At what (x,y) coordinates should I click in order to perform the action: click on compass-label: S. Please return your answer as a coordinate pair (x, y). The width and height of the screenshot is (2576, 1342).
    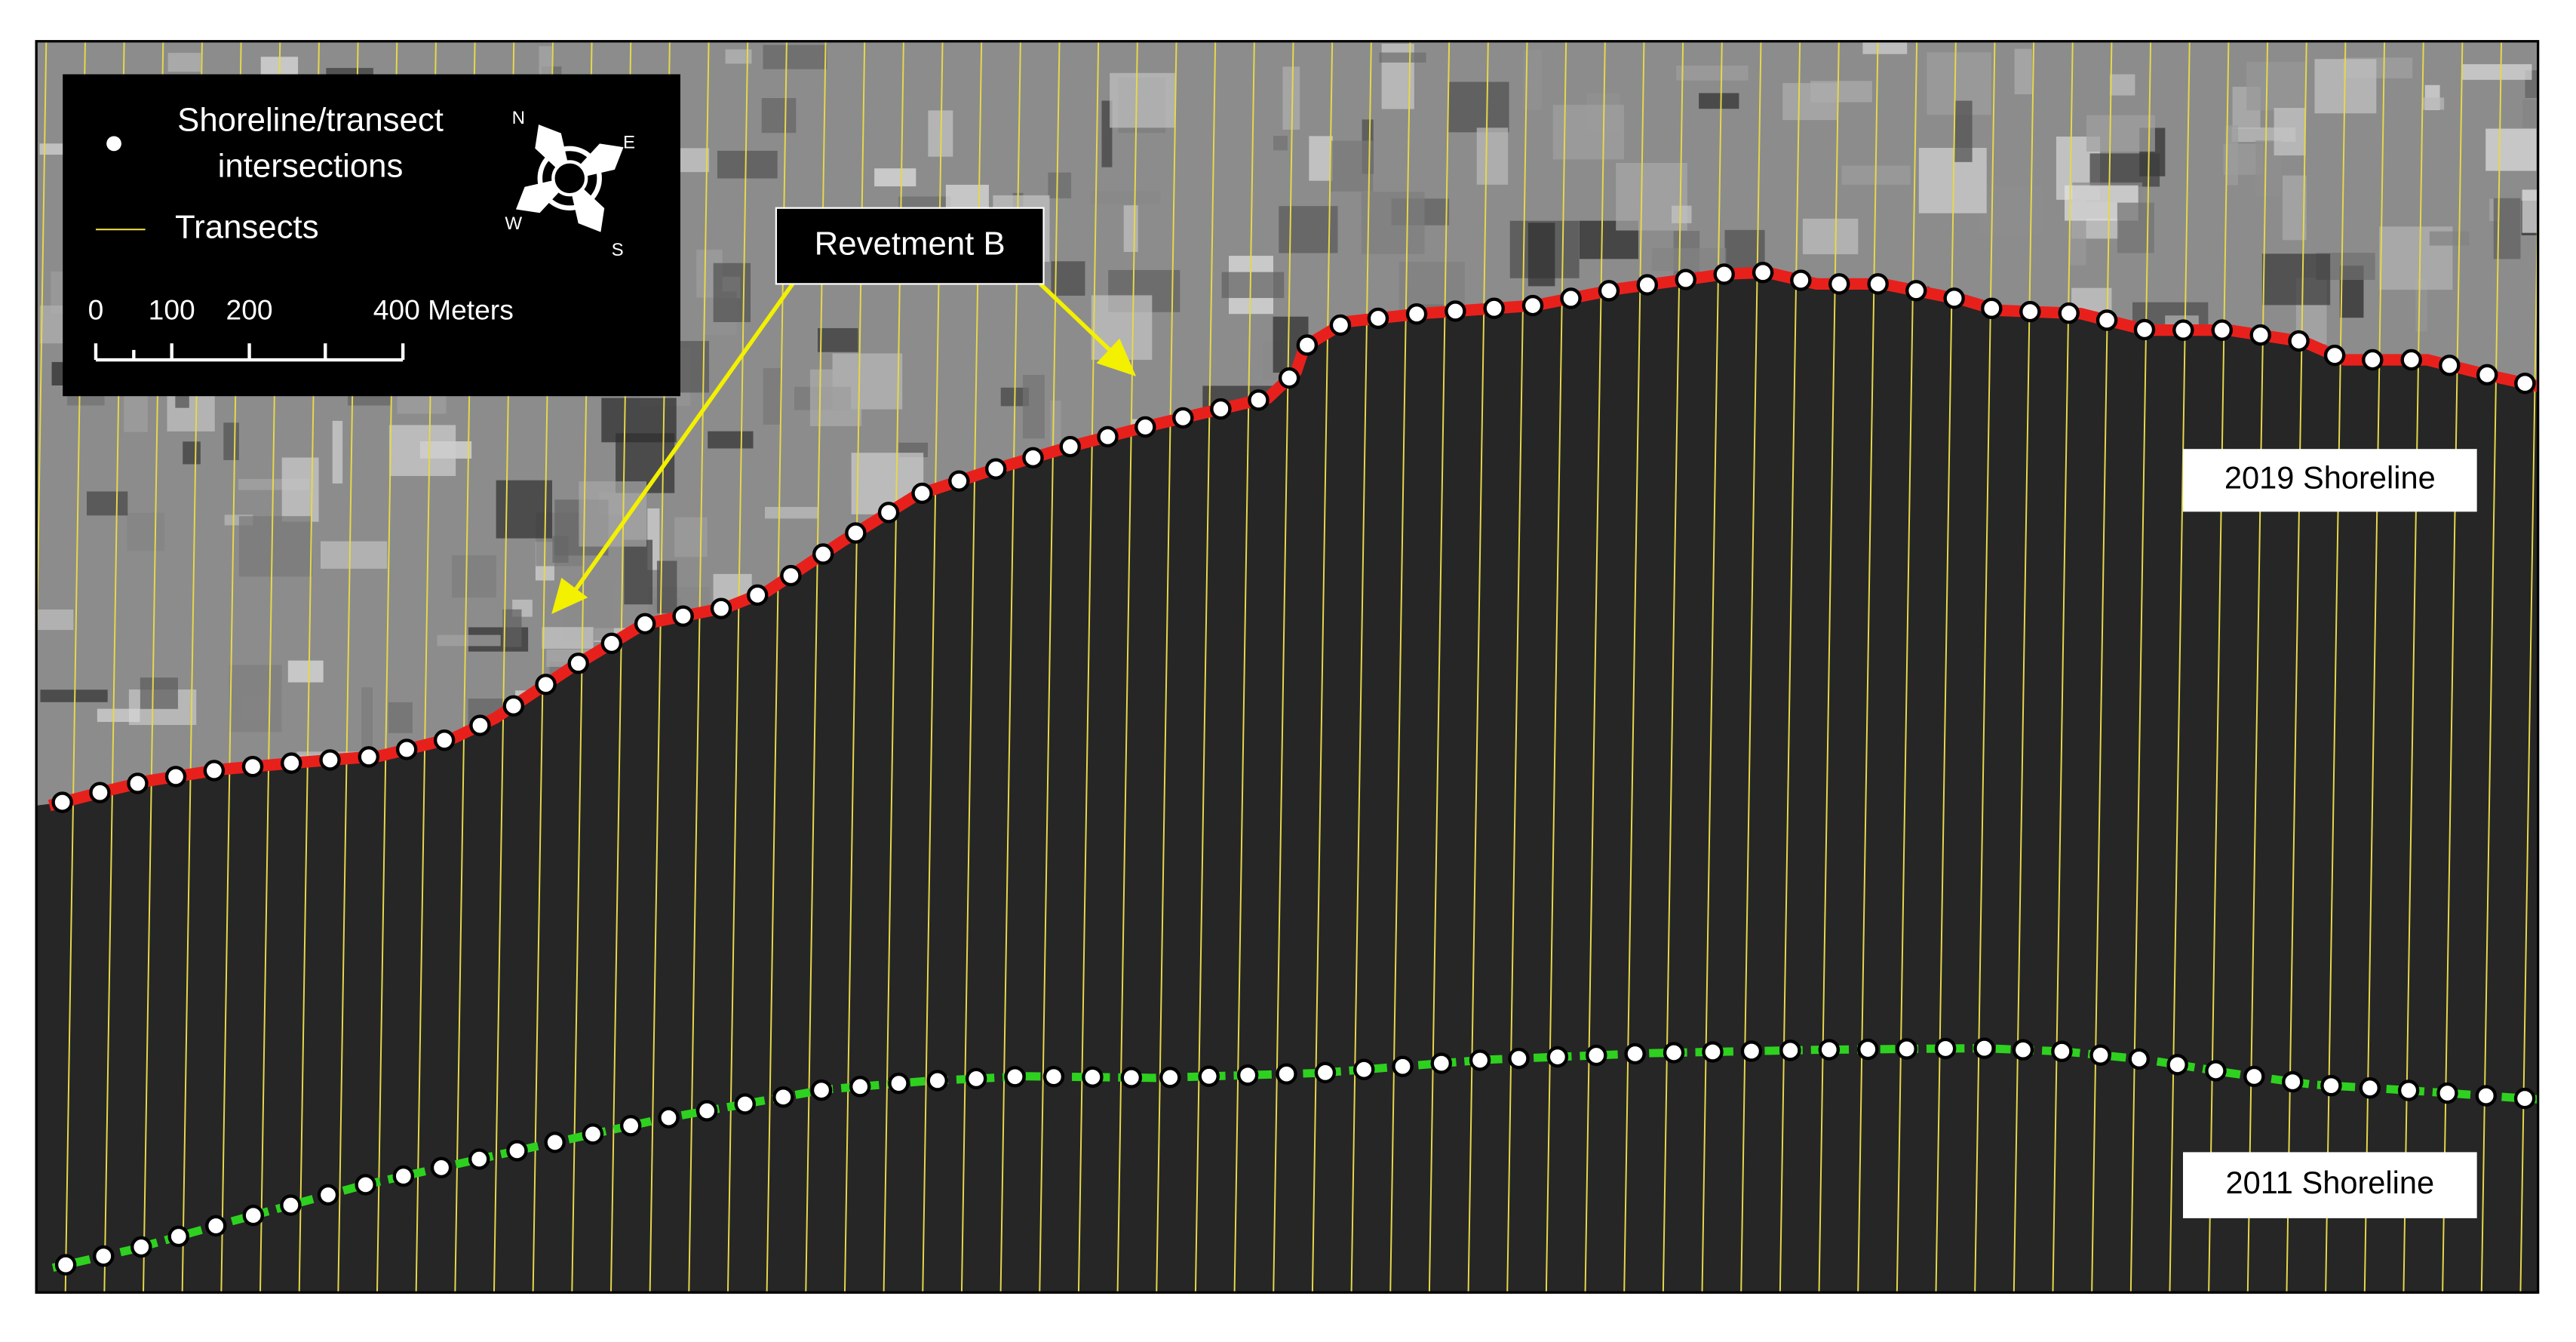
    Looking at the image, I should click on (618, 250).